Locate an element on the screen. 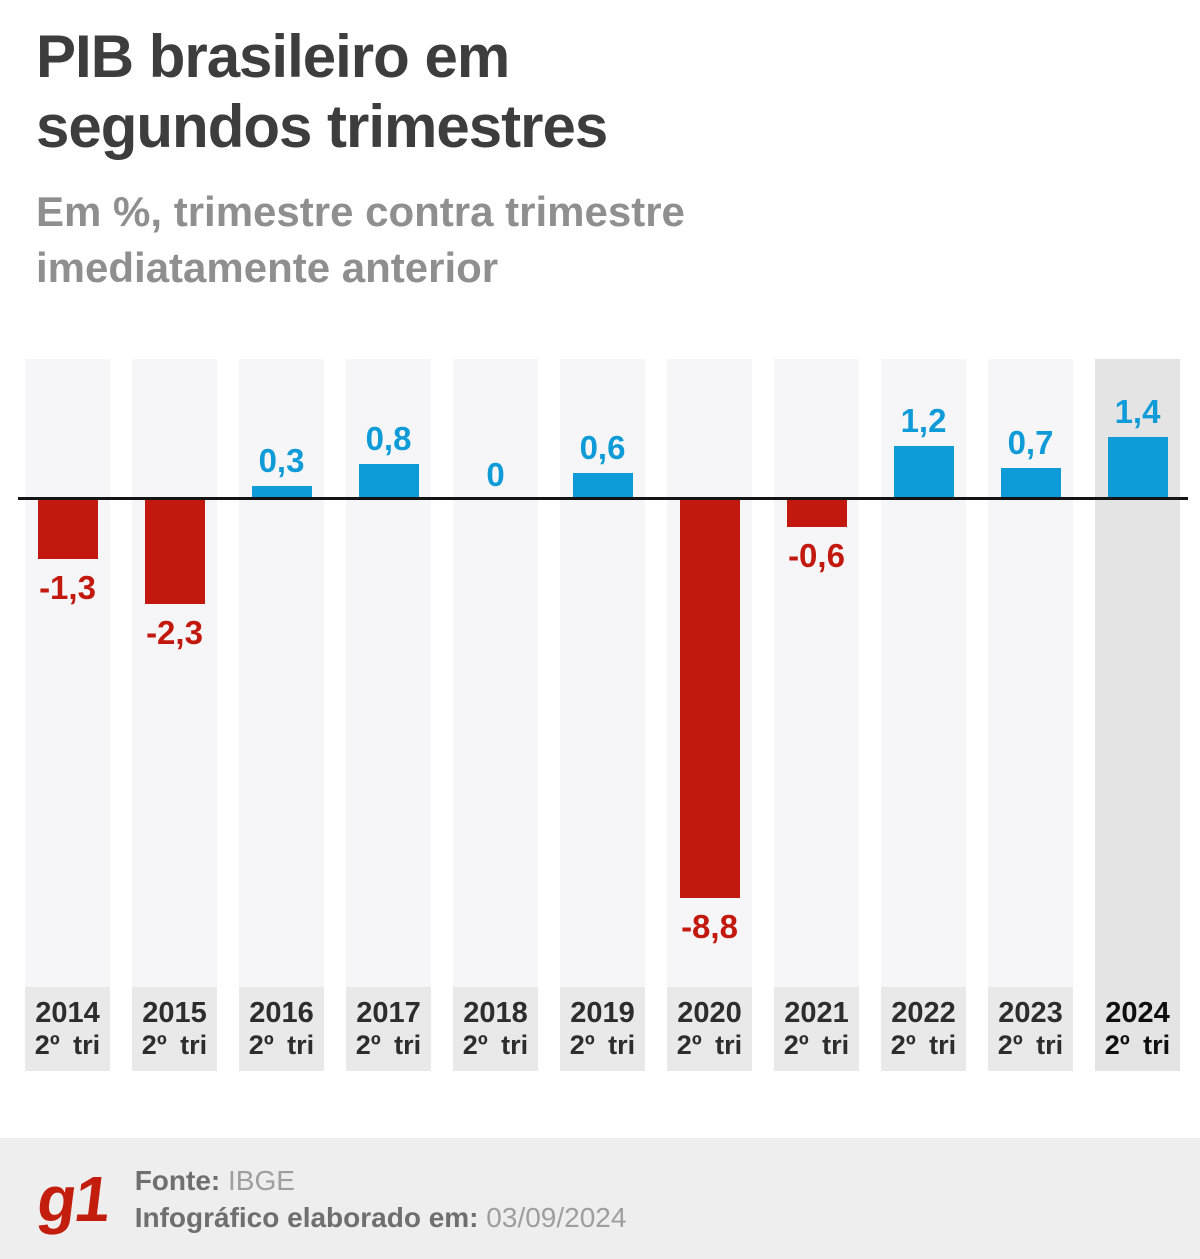 This screenshot has height=1259, width=1200. x-axis-year-2015: 2015 is located at coordinates (174, 1013).